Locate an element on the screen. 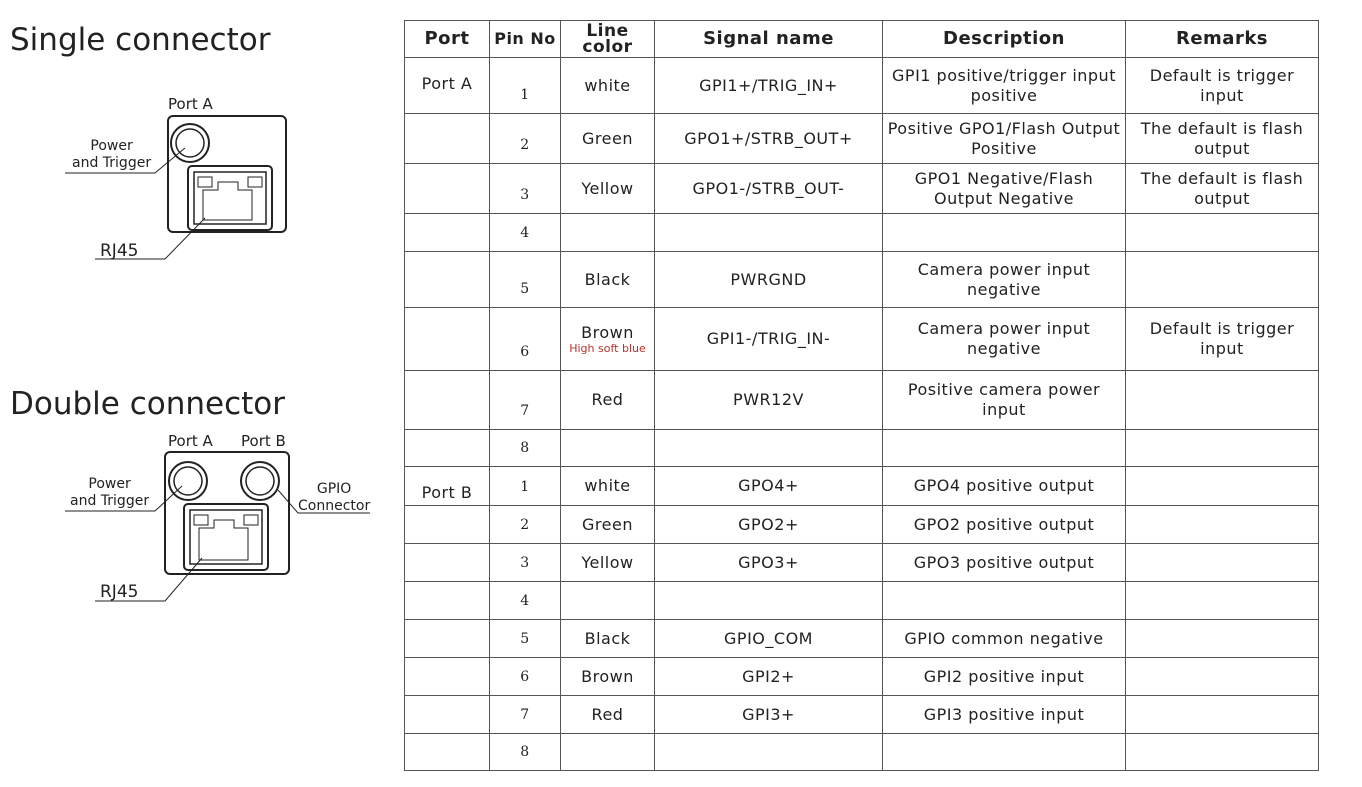  description-cell: GPI3 positive input is located at coordinates (1004, 714).